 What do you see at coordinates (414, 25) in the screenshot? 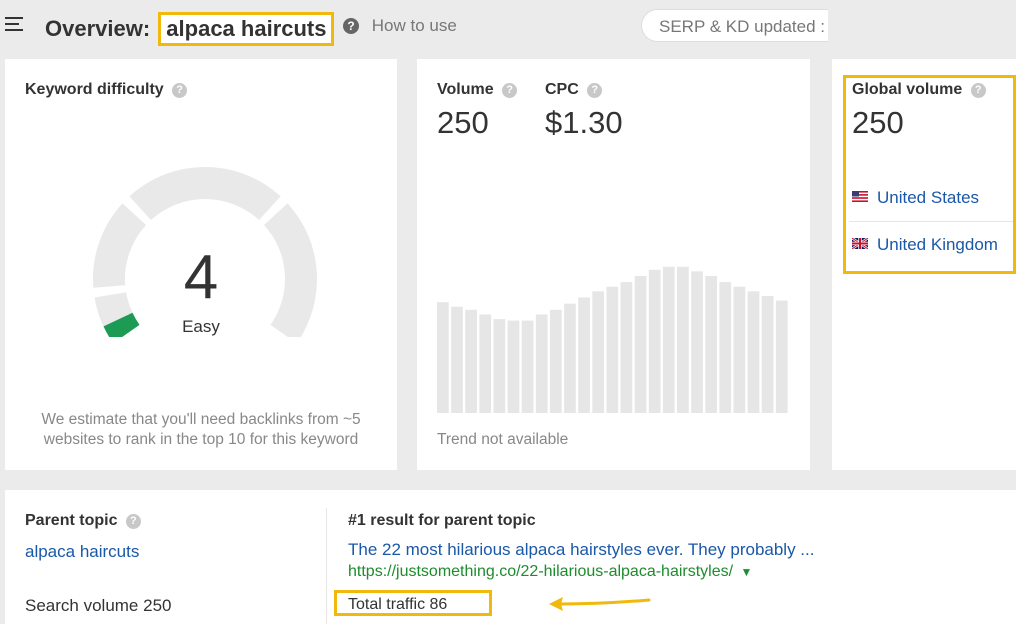
I see `how-to-use-label: How to use` at bounding box center [414, 25].